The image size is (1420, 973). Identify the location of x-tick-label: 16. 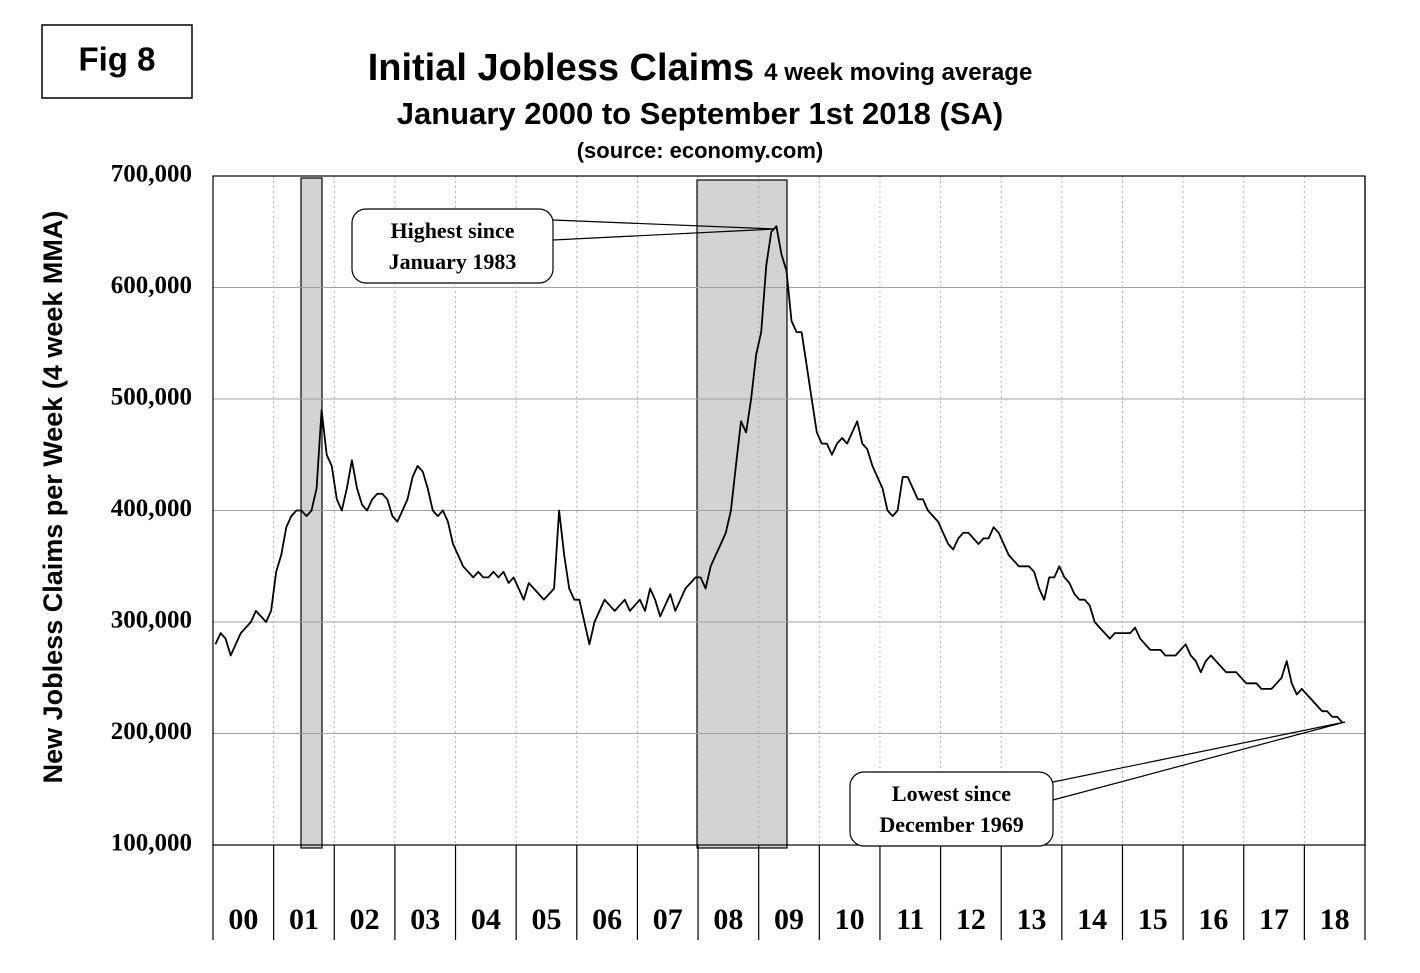
(1213, 919).